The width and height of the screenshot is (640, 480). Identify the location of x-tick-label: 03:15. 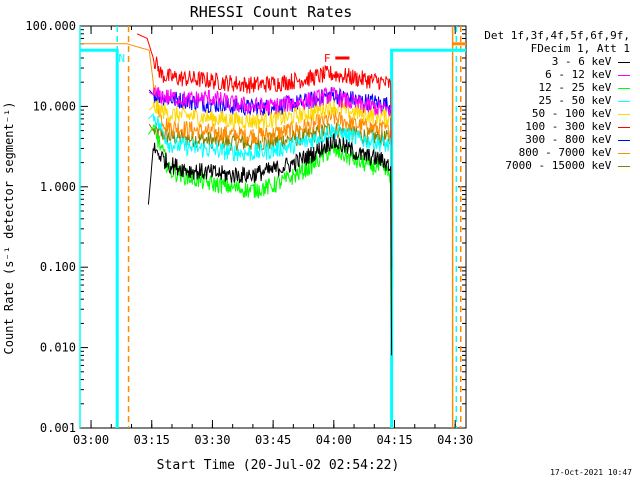
(152, 440).